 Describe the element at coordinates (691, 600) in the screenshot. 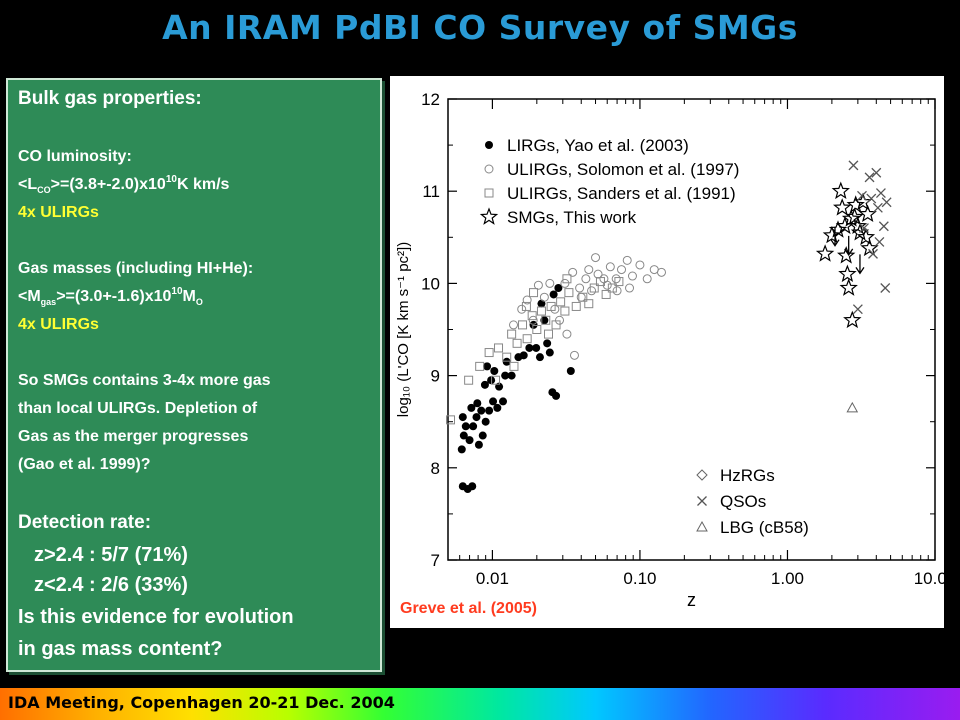

I see `x-axis-label: z` at that location.